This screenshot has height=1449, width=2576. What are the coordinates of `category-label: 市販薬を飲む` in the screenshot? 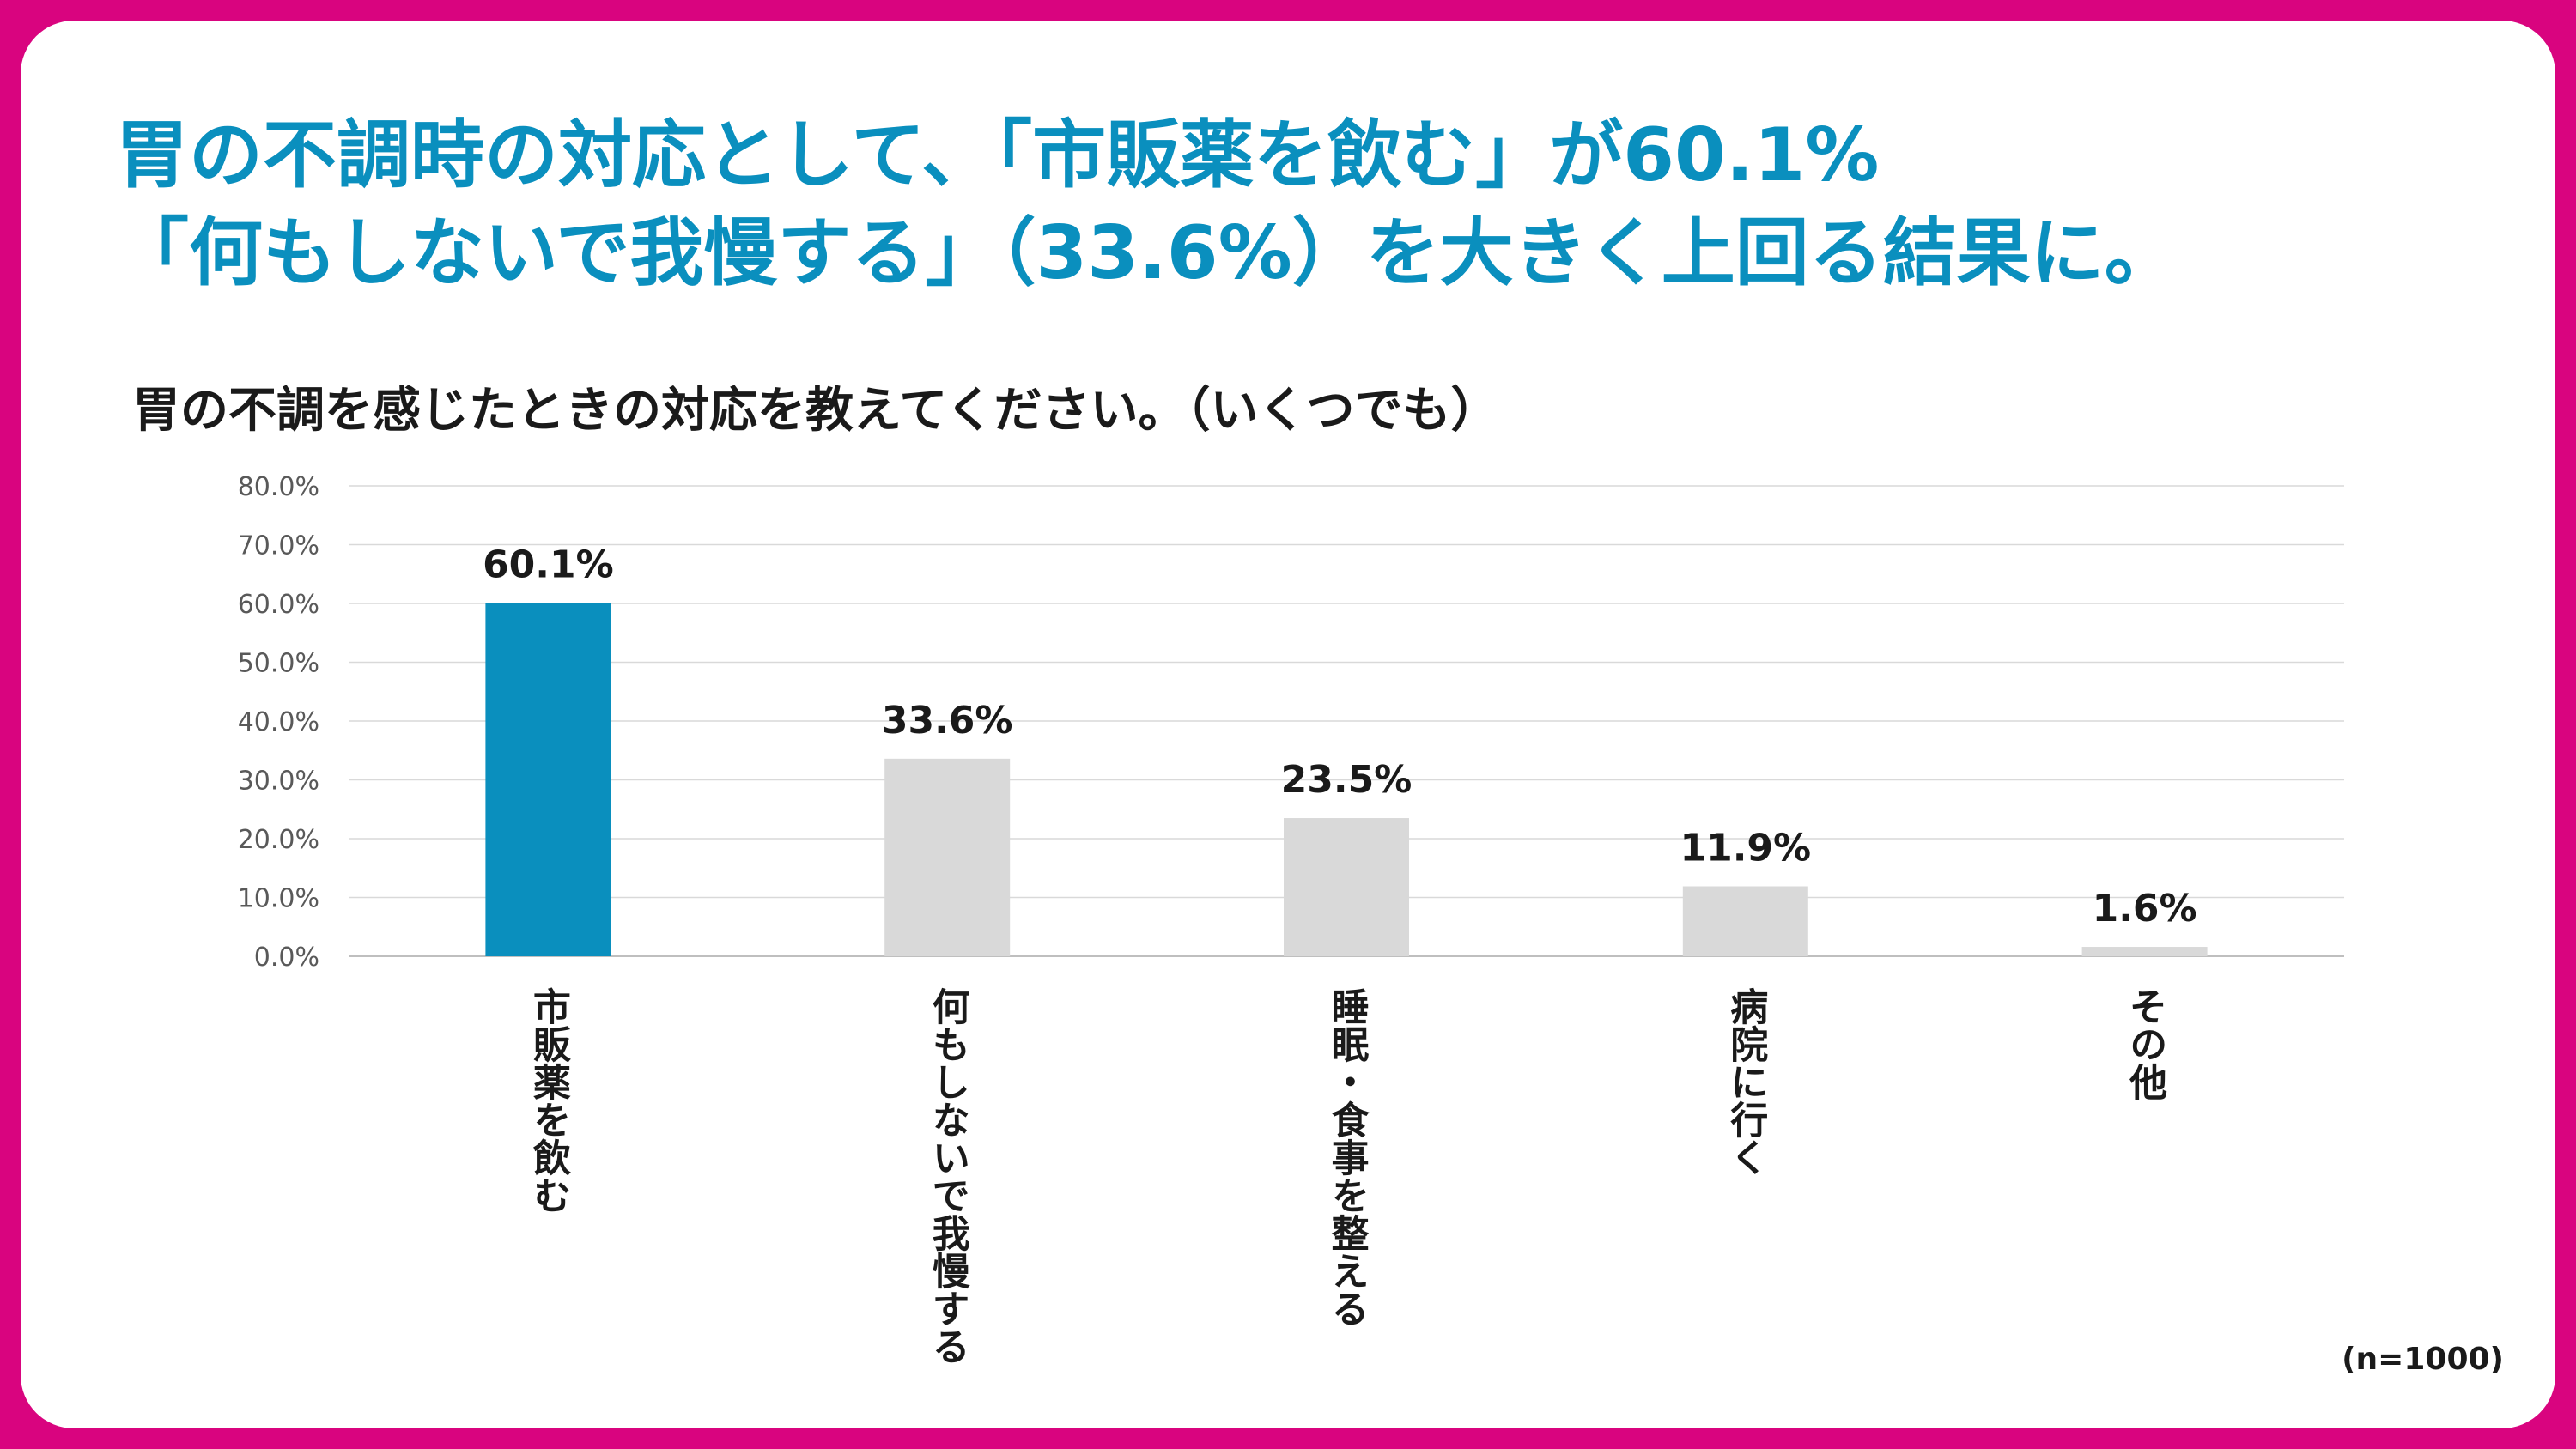 It's located at (548, 1100).